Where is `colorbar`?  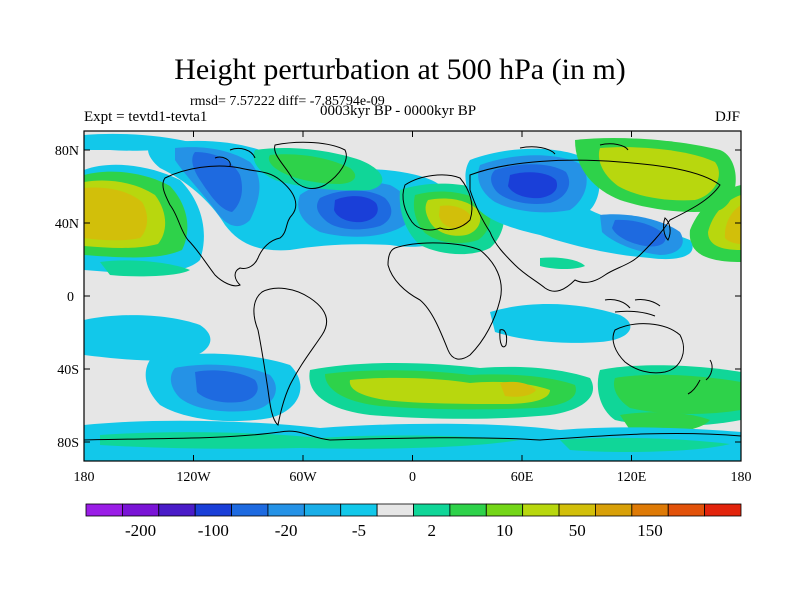 colorbar is located at coordinates (413, 510).